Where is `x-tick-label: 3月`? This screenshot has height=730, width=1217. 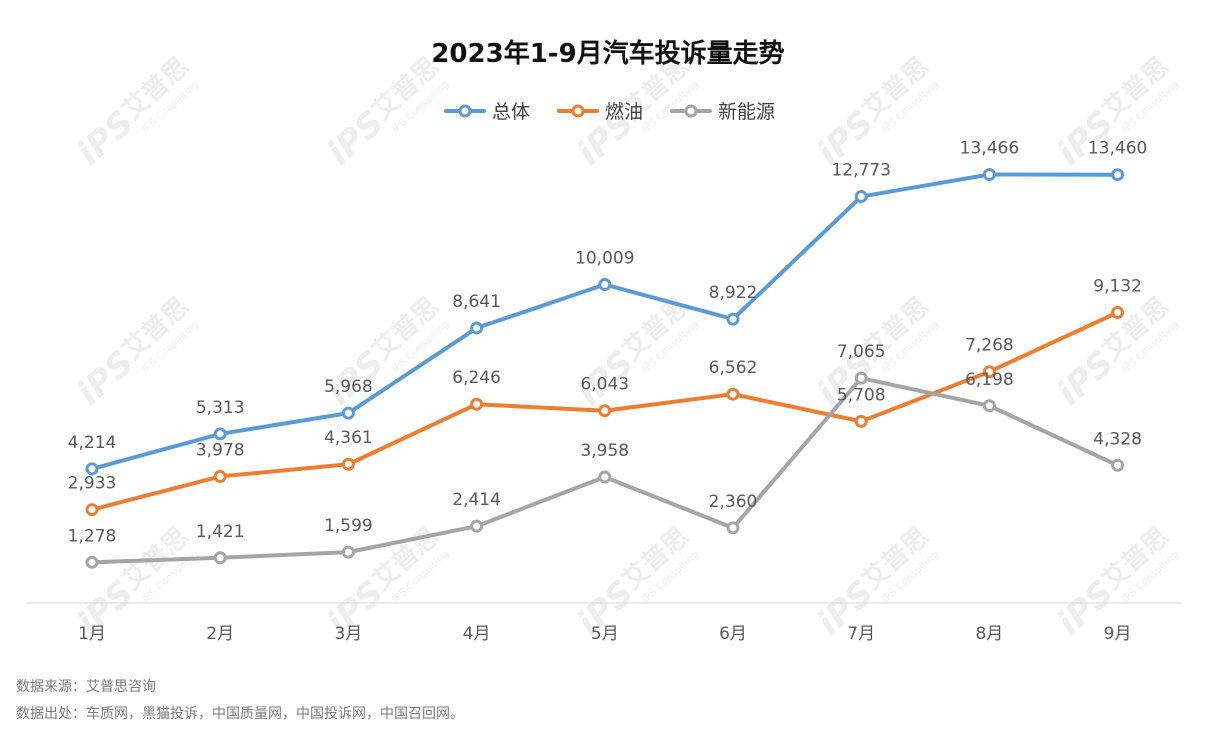 x-tick-label: 3月 is located at coordinates (348, 634).